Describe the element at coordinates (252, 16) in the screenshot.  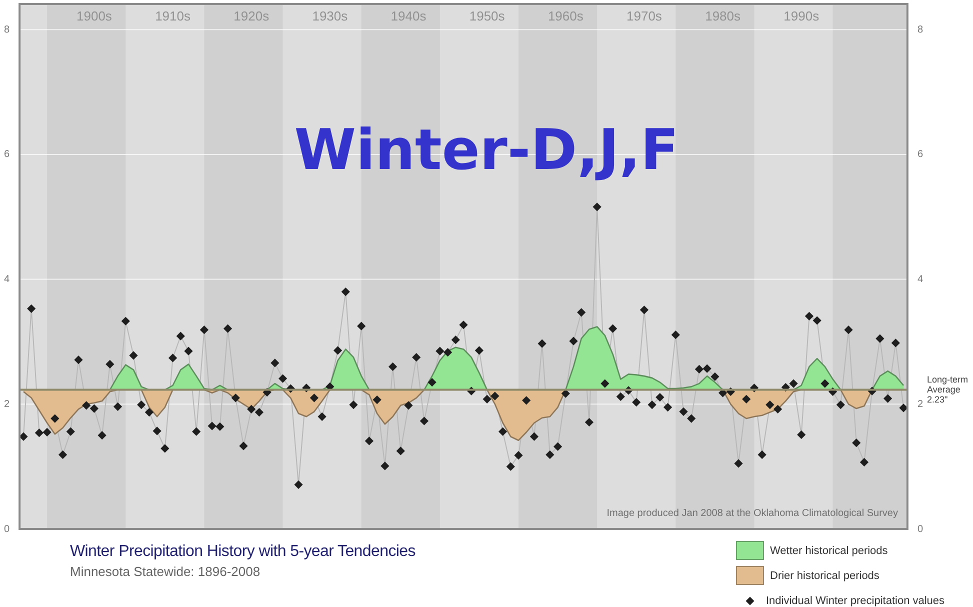
I see `x-tick-label: 1920s` at that location.